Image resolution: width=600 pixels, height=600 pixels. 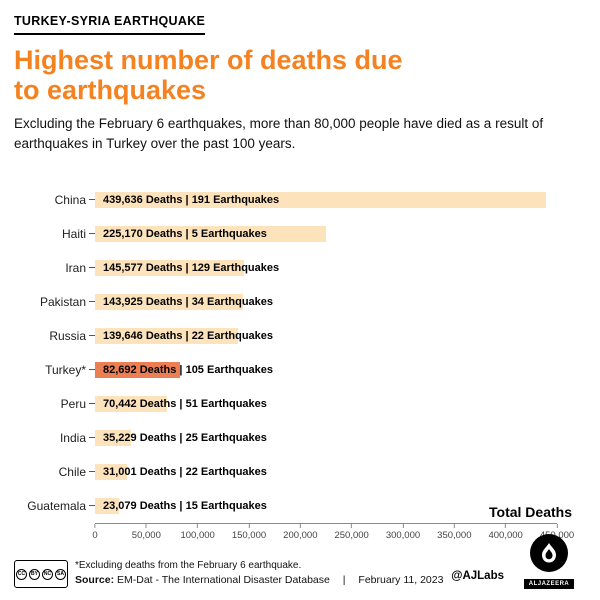 I want to click on chart-row: Haiti 225,170 Deaths | 5 Earthquakes, so click(x=300, y=234).